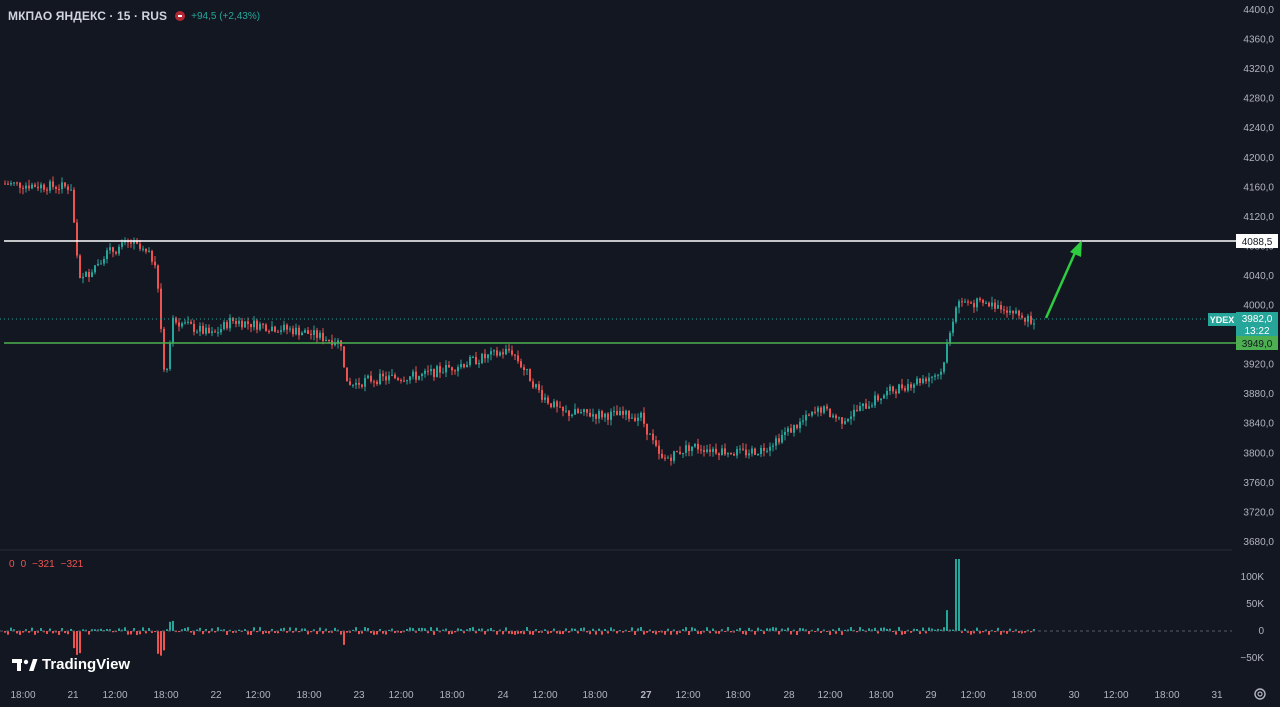 This screenshot has width=1280, height=707. What do you see at coordinates (1260, 694) in the screenshot?
I see `gear-icon` at bounding box center [1260, 694].